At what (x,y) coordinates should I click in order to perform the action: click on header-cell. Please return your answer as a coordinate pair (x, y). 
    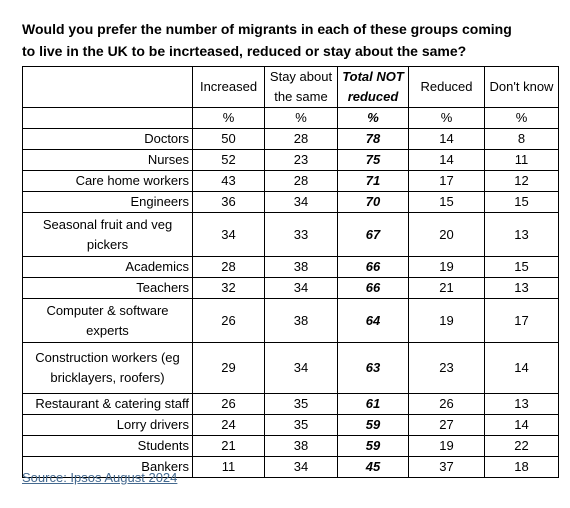
    Looking at the image, I should click on (107, 87).